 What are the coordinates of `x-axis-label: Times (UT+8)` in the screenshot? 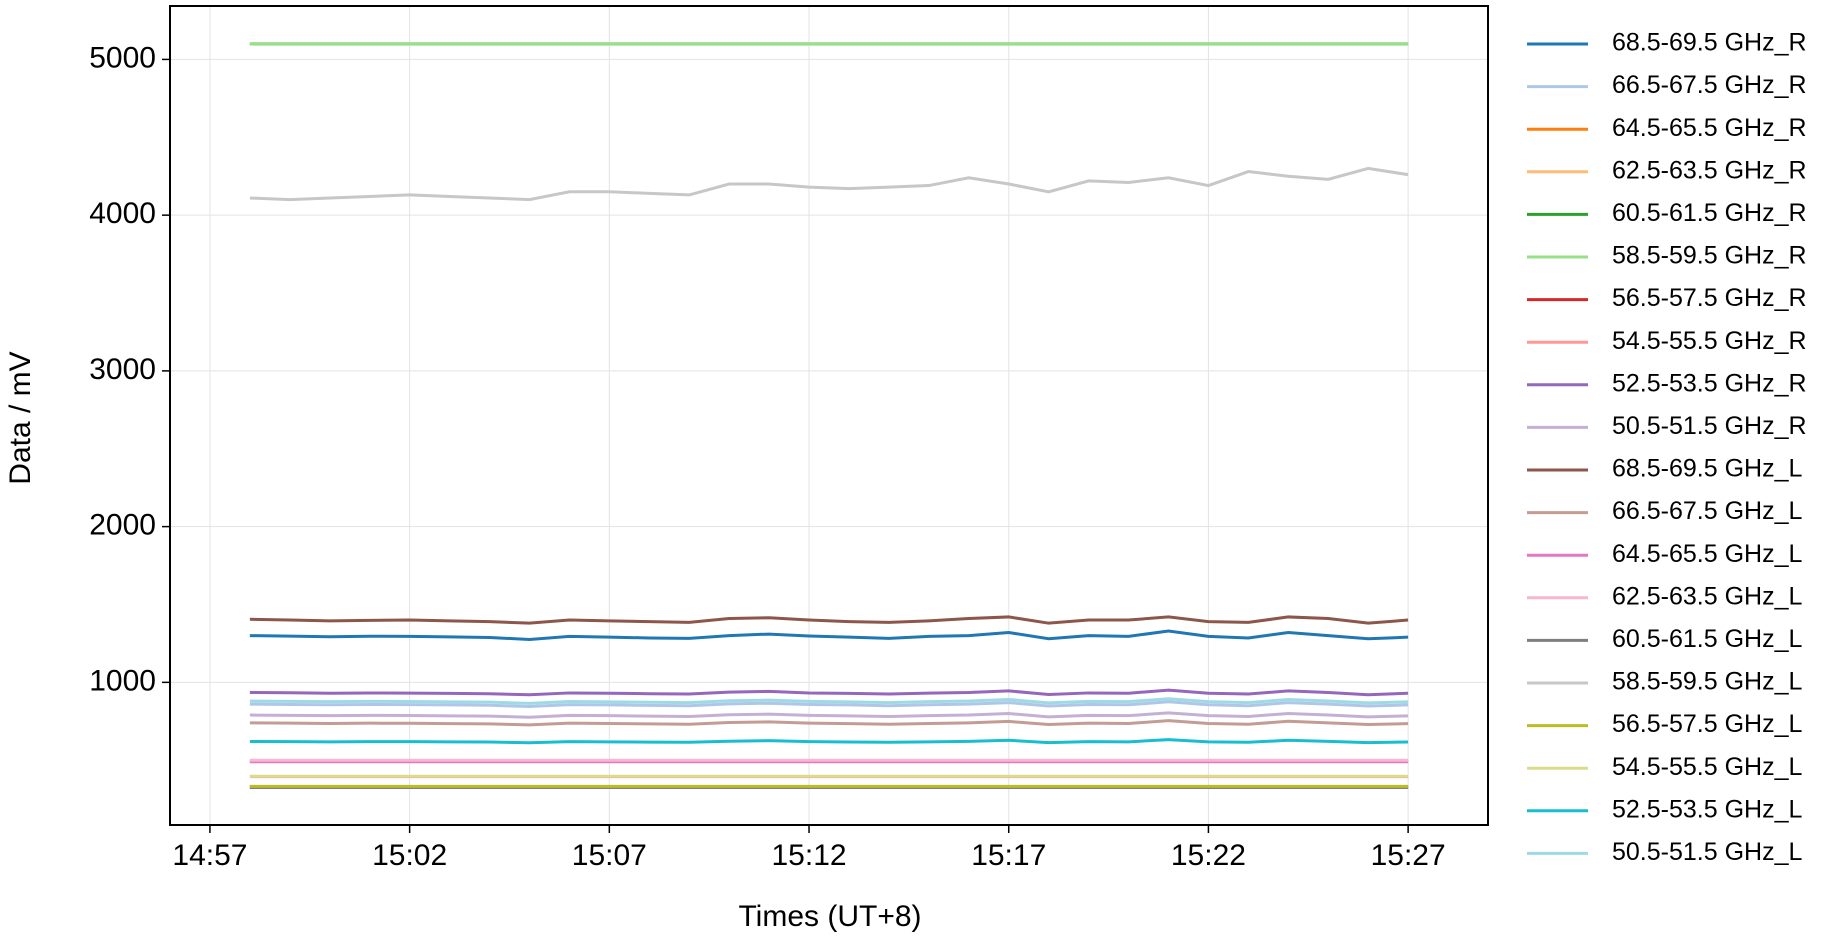 It's located at (829, 916).